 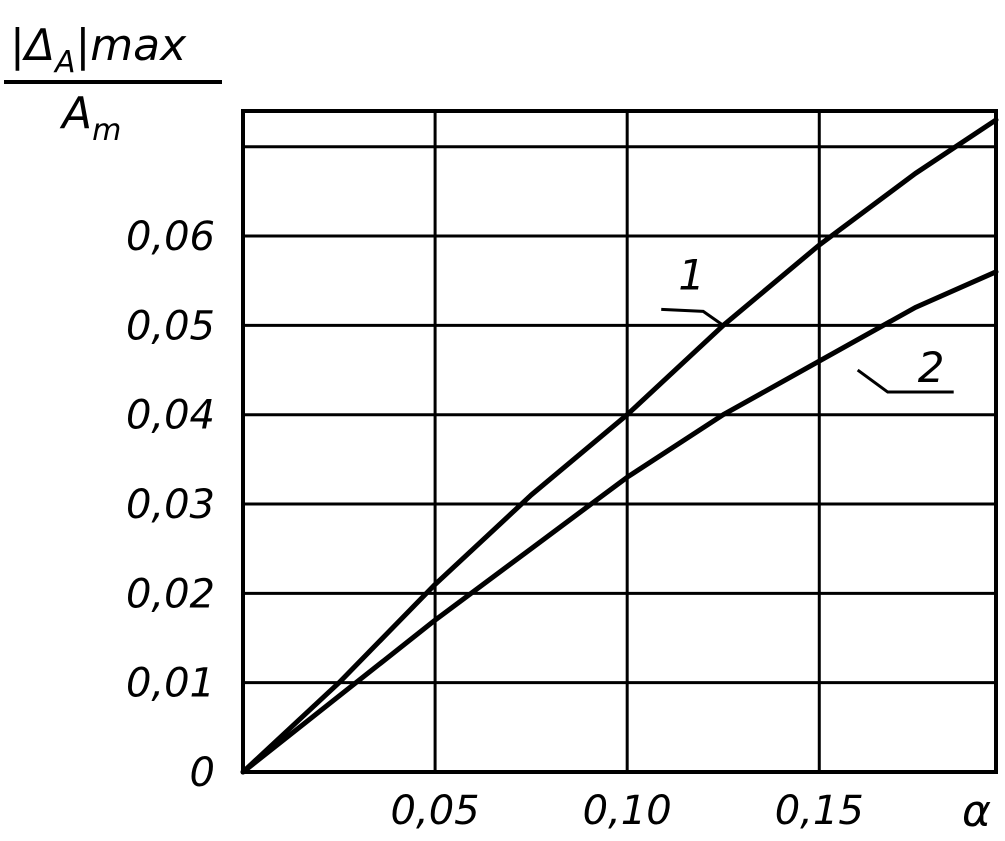 What do you see at coordinates (170, 594) in the screenshot?
I see `y-tick-label-2: 0,02` at bounding box center [170, 594].